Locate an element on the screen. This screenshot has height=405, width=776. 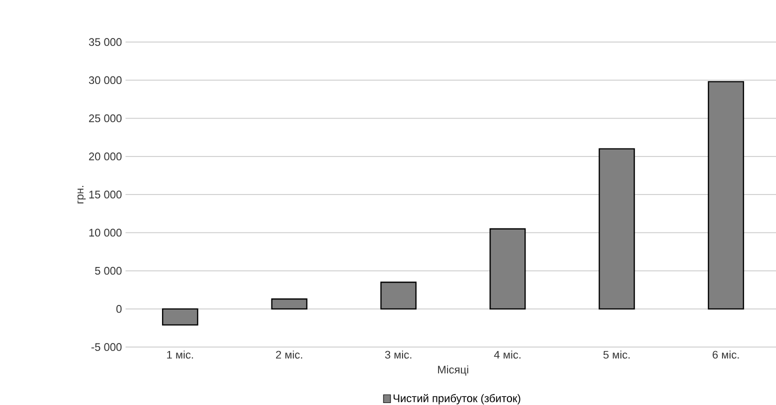
y-tick-label: 20 000 is located at coordinates (105, 156).